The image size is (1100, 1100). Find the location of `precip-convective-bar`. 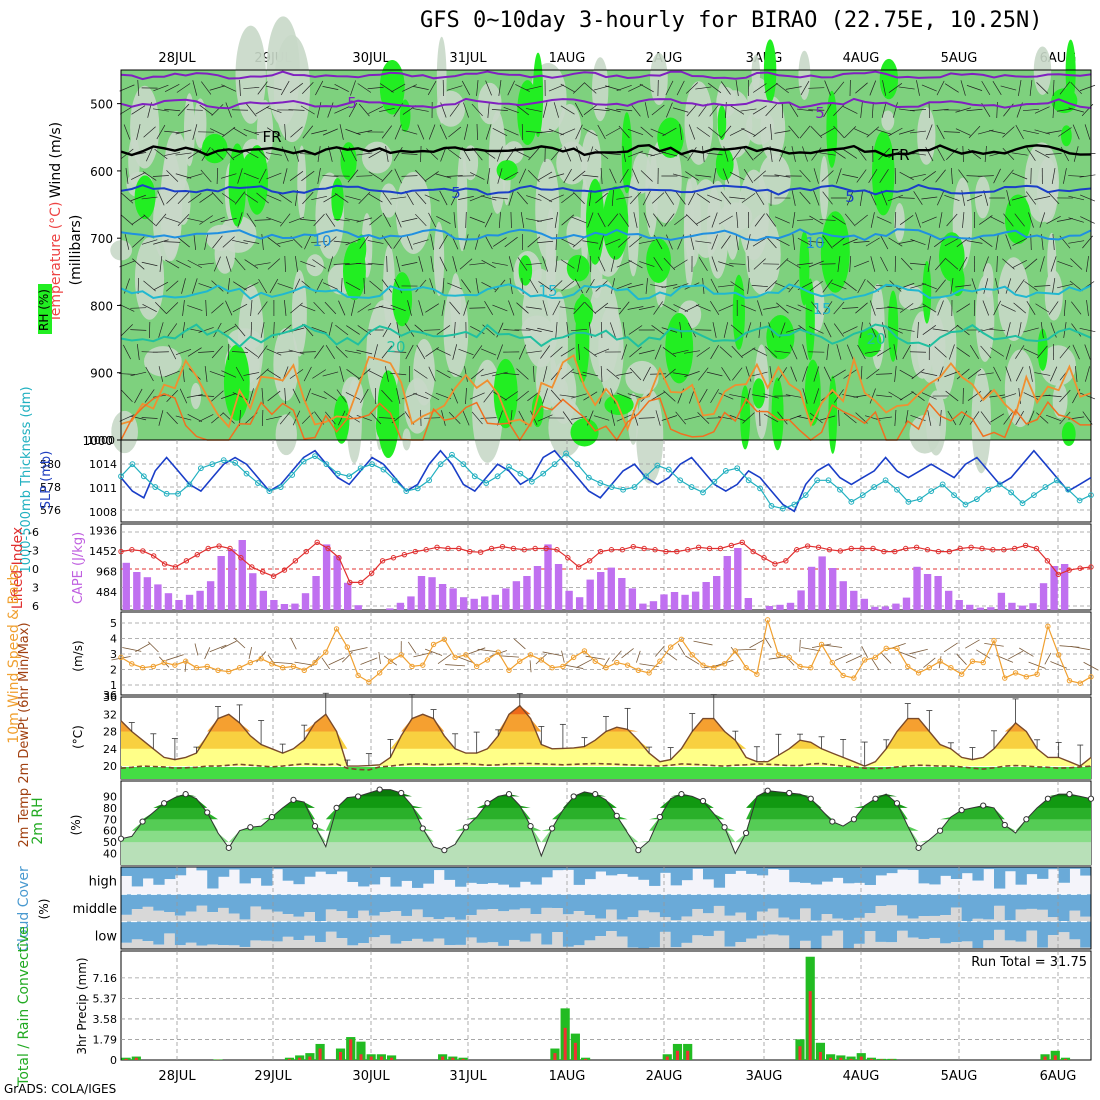

precip-convective-bar is located at coordinates (126, 1059).